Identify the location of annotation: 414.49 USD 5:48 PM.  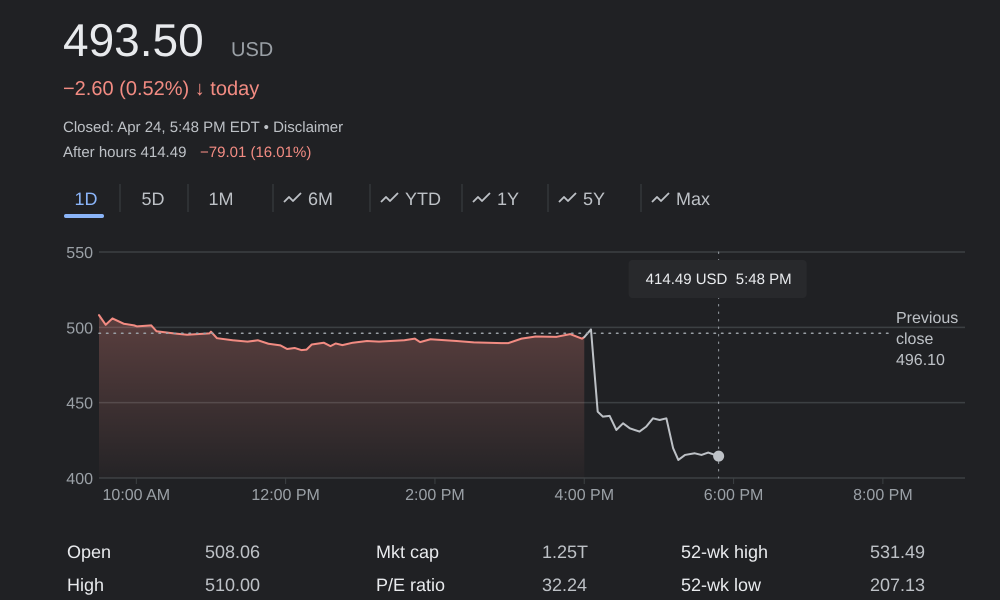
(719, 279).